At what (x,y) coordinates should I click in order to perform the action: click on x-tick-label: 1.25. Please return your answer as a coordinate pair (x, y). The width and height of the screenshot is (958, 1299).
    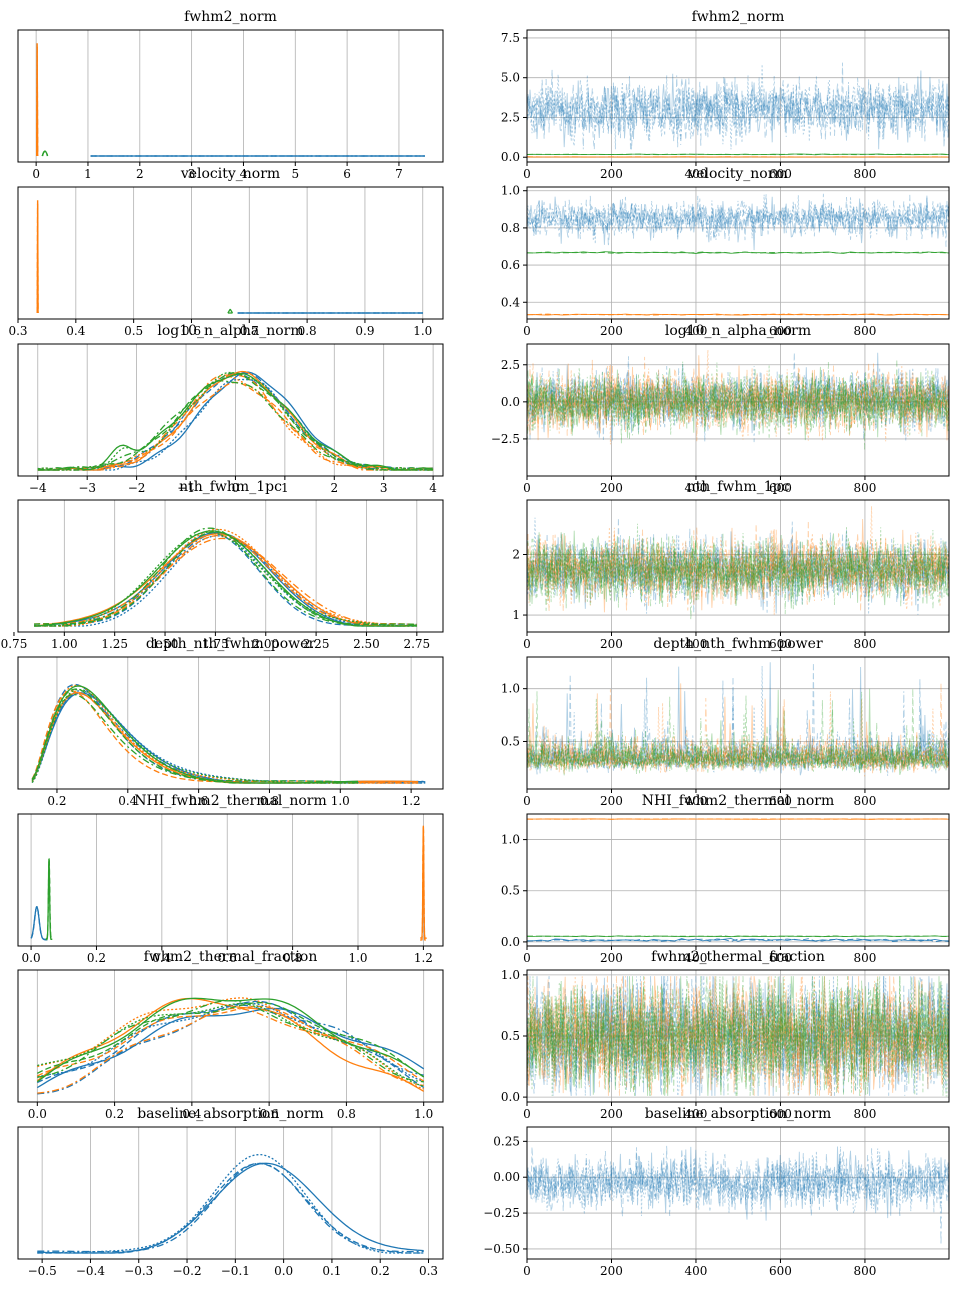
    Looking at the image, I should click on (114, 644).